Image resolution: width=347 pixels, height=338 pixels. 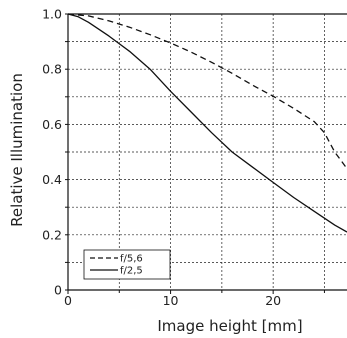 I want to click on y-tick-label: 0, so click(x=58, y=290).